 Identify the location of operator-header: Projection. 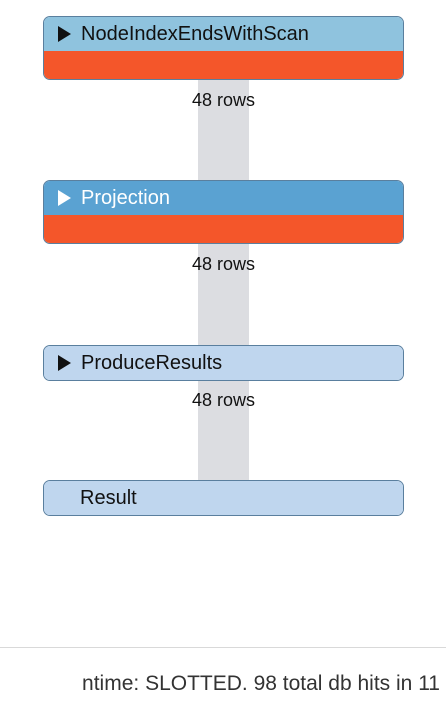
(223, 198).